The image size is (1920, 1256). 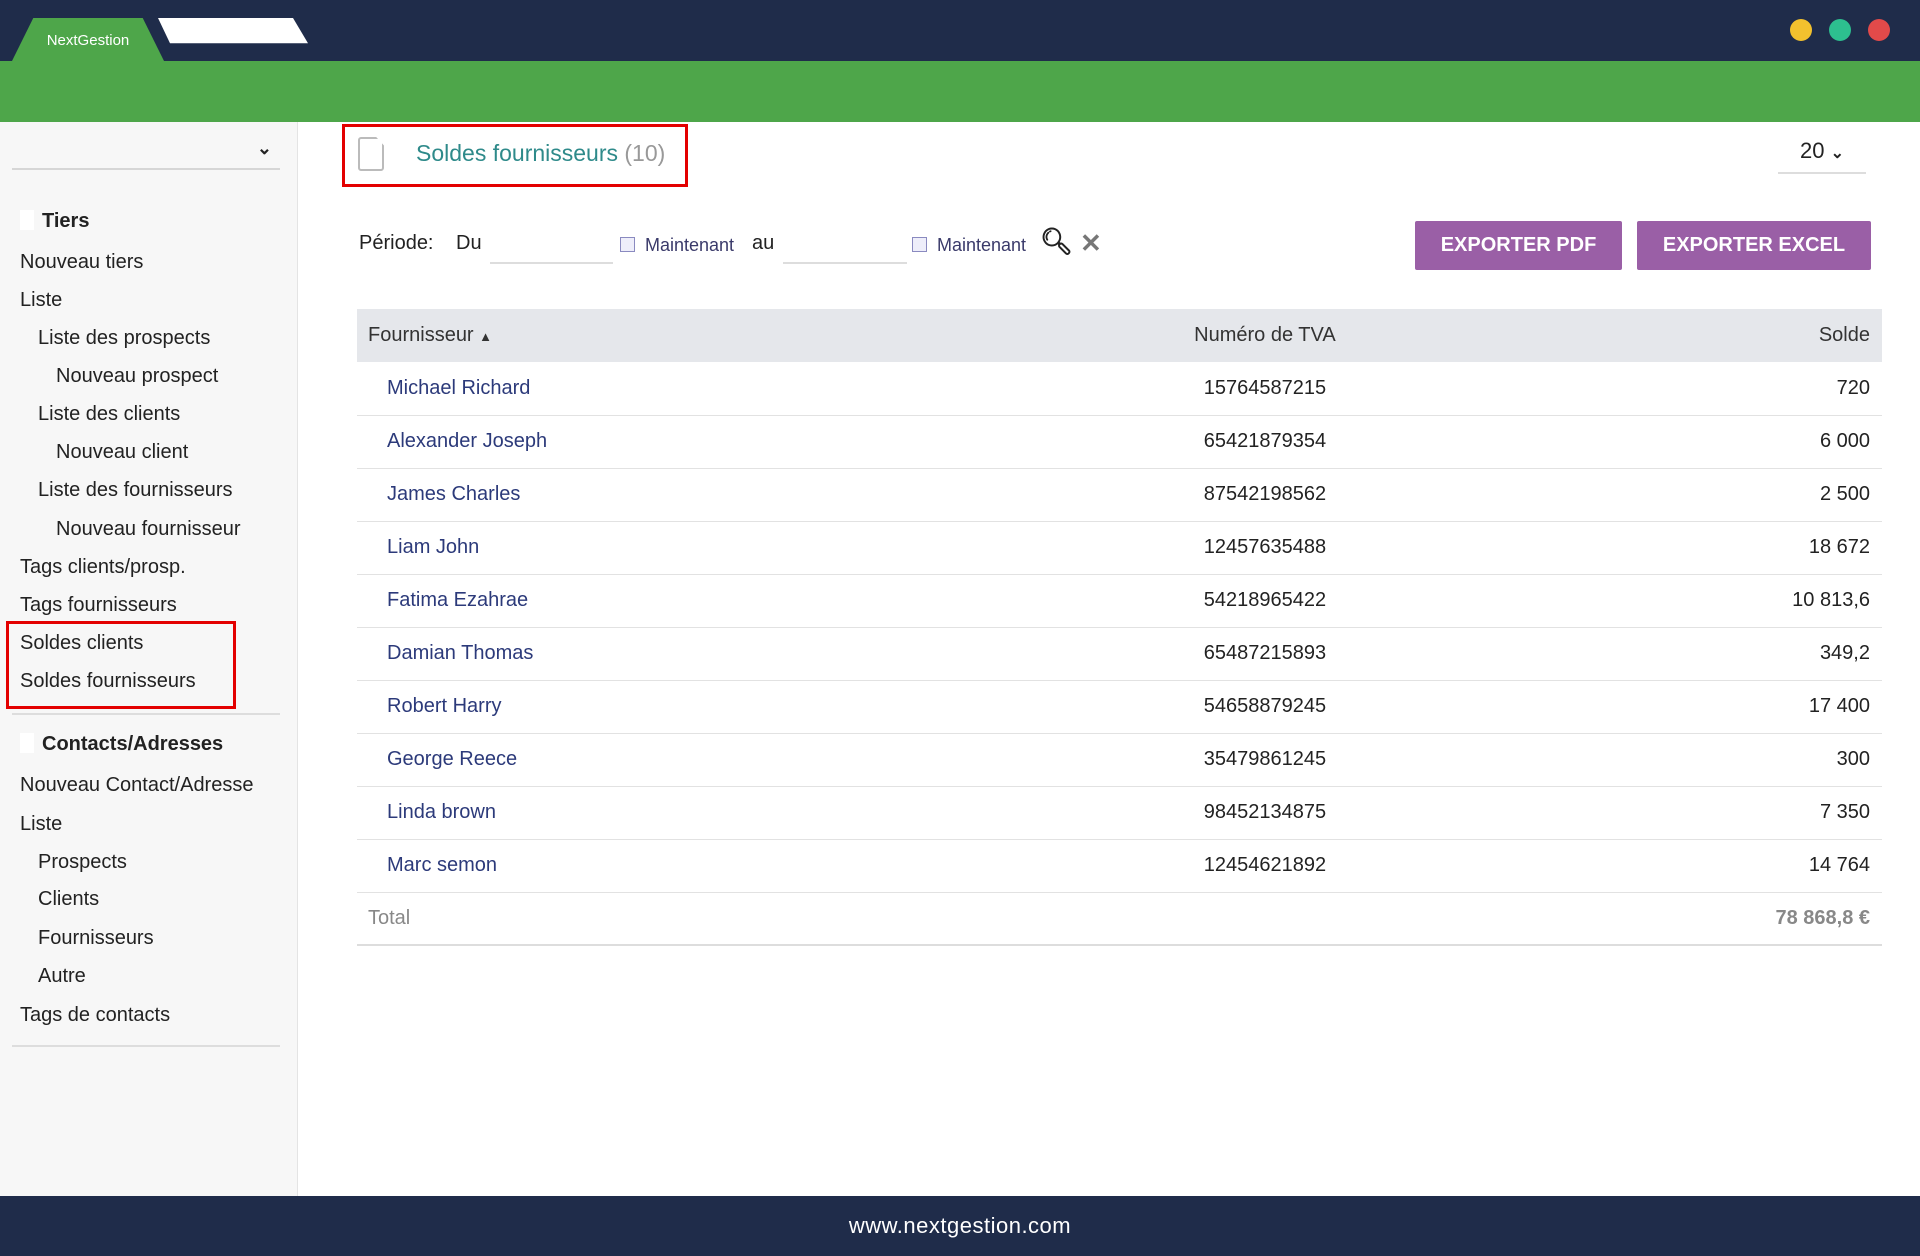 What do you see at coordinates (1840, 30) in the screenshot?
I see `window-dot-green` at bounding box center [1840, 30].